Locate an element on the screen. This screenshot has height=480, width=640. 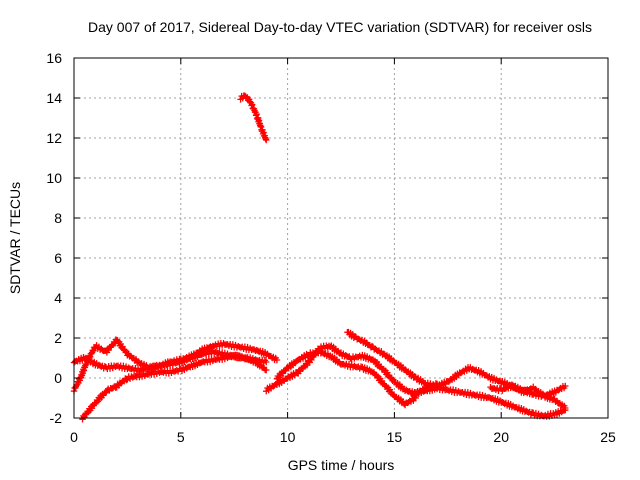
x-tick-label: 5 is located at coordinates (181, 437).